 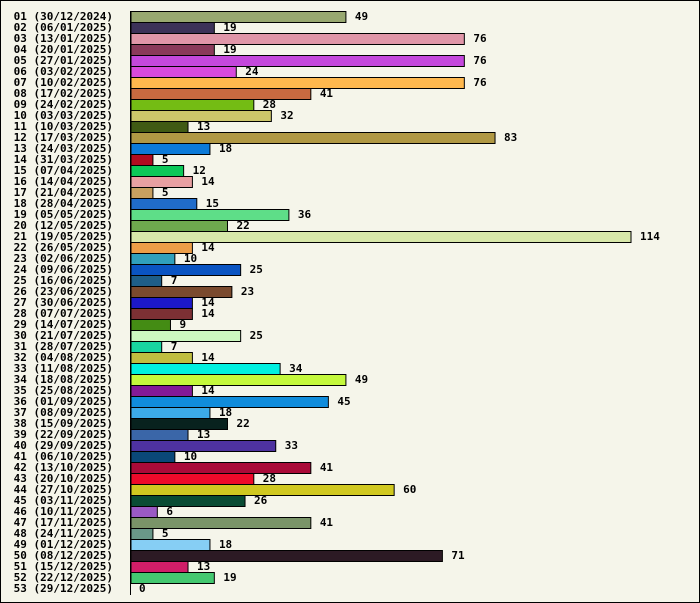 I want to click on category-label: 18 (28/04/2025), so click(x=63, y=203).